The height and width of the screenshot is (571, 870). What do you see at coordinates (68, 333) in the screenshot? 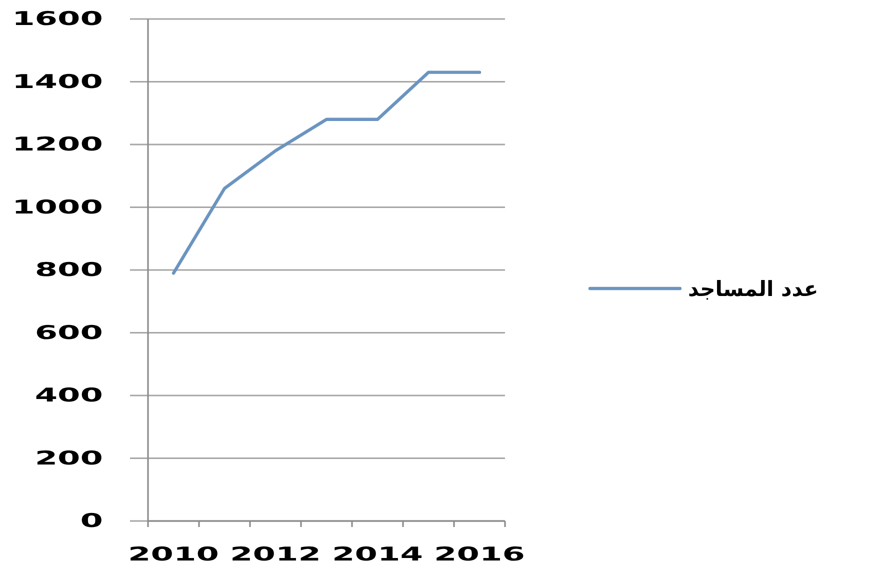
I see `y-tick-label: 600` at bounding box center [68, 333].